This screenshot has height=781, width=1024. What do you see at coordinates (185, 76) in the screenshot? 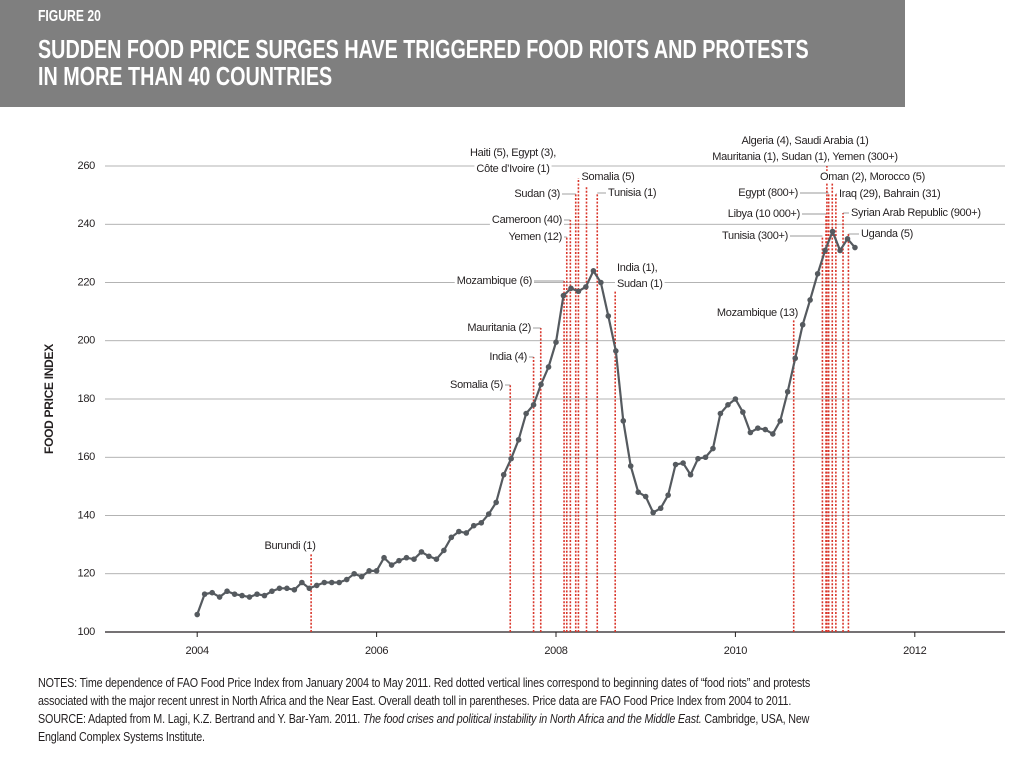
I see `chart-title: IN MORE THAN 40 COUNTRIES` at bounding box center [185, 76].